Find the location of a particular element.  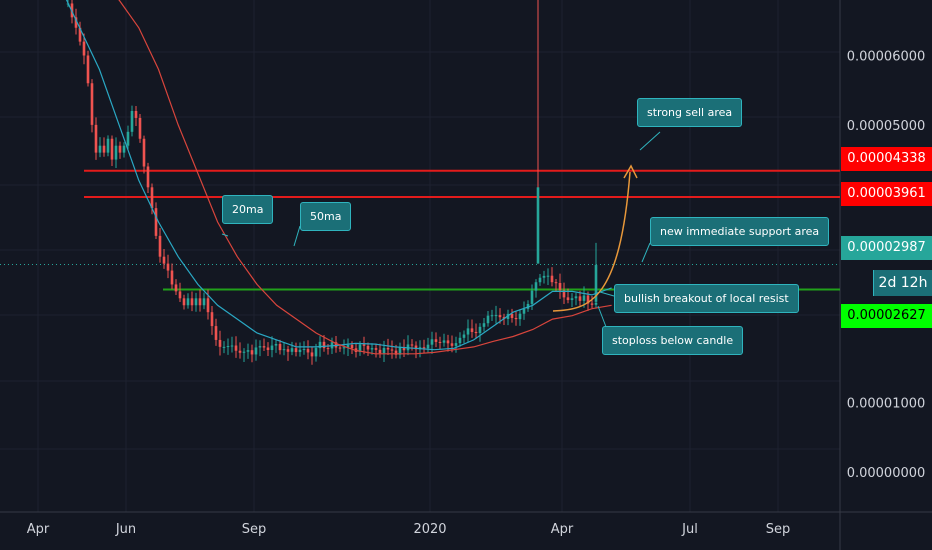

annotation-50ma: 50ma is located at coordinates (326, 216).